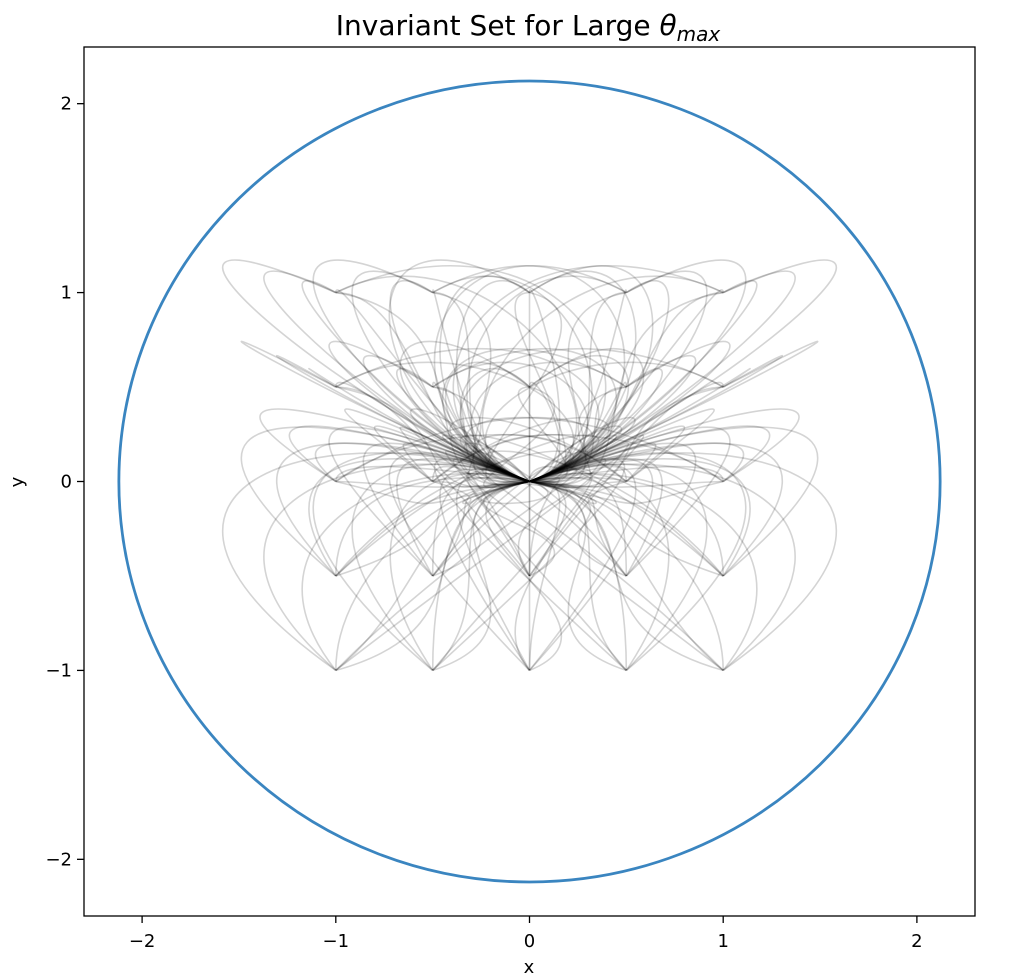  I want to click on chart-title: Invariant Set for Large θmax, so click(528, 27).